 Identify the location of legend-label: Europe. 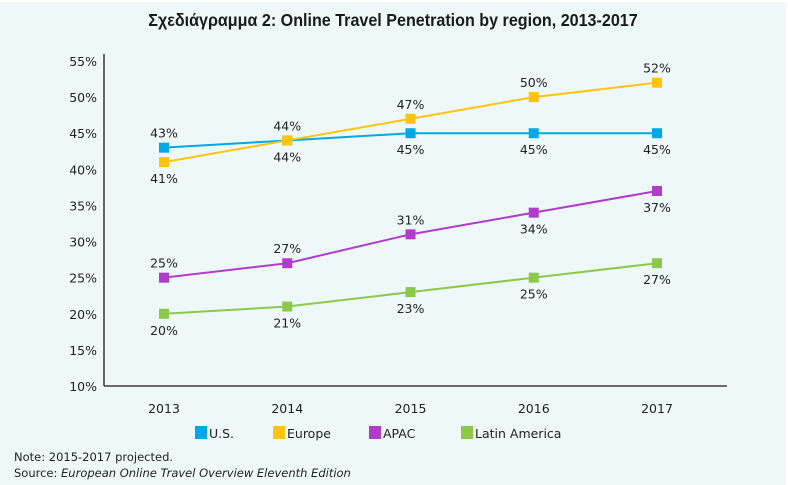
(309, 433).